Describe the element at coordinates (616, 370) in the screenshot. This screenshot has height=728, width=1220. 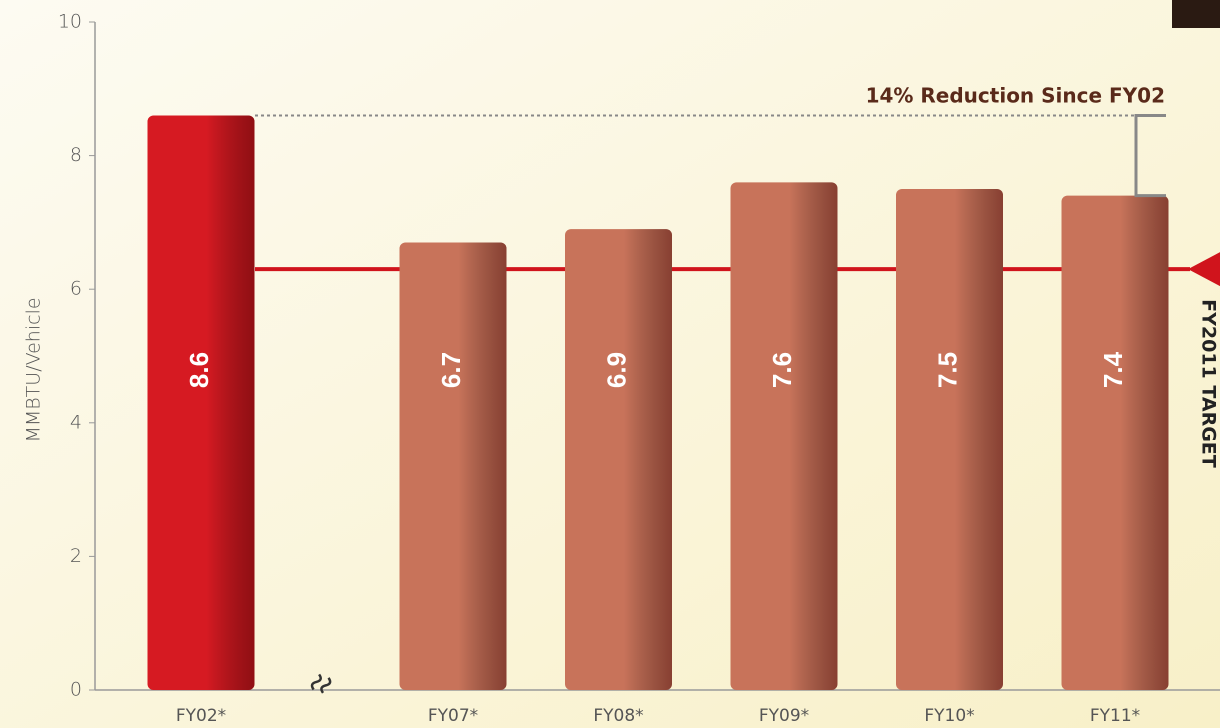
I see `value-label: 6.9` at that location.